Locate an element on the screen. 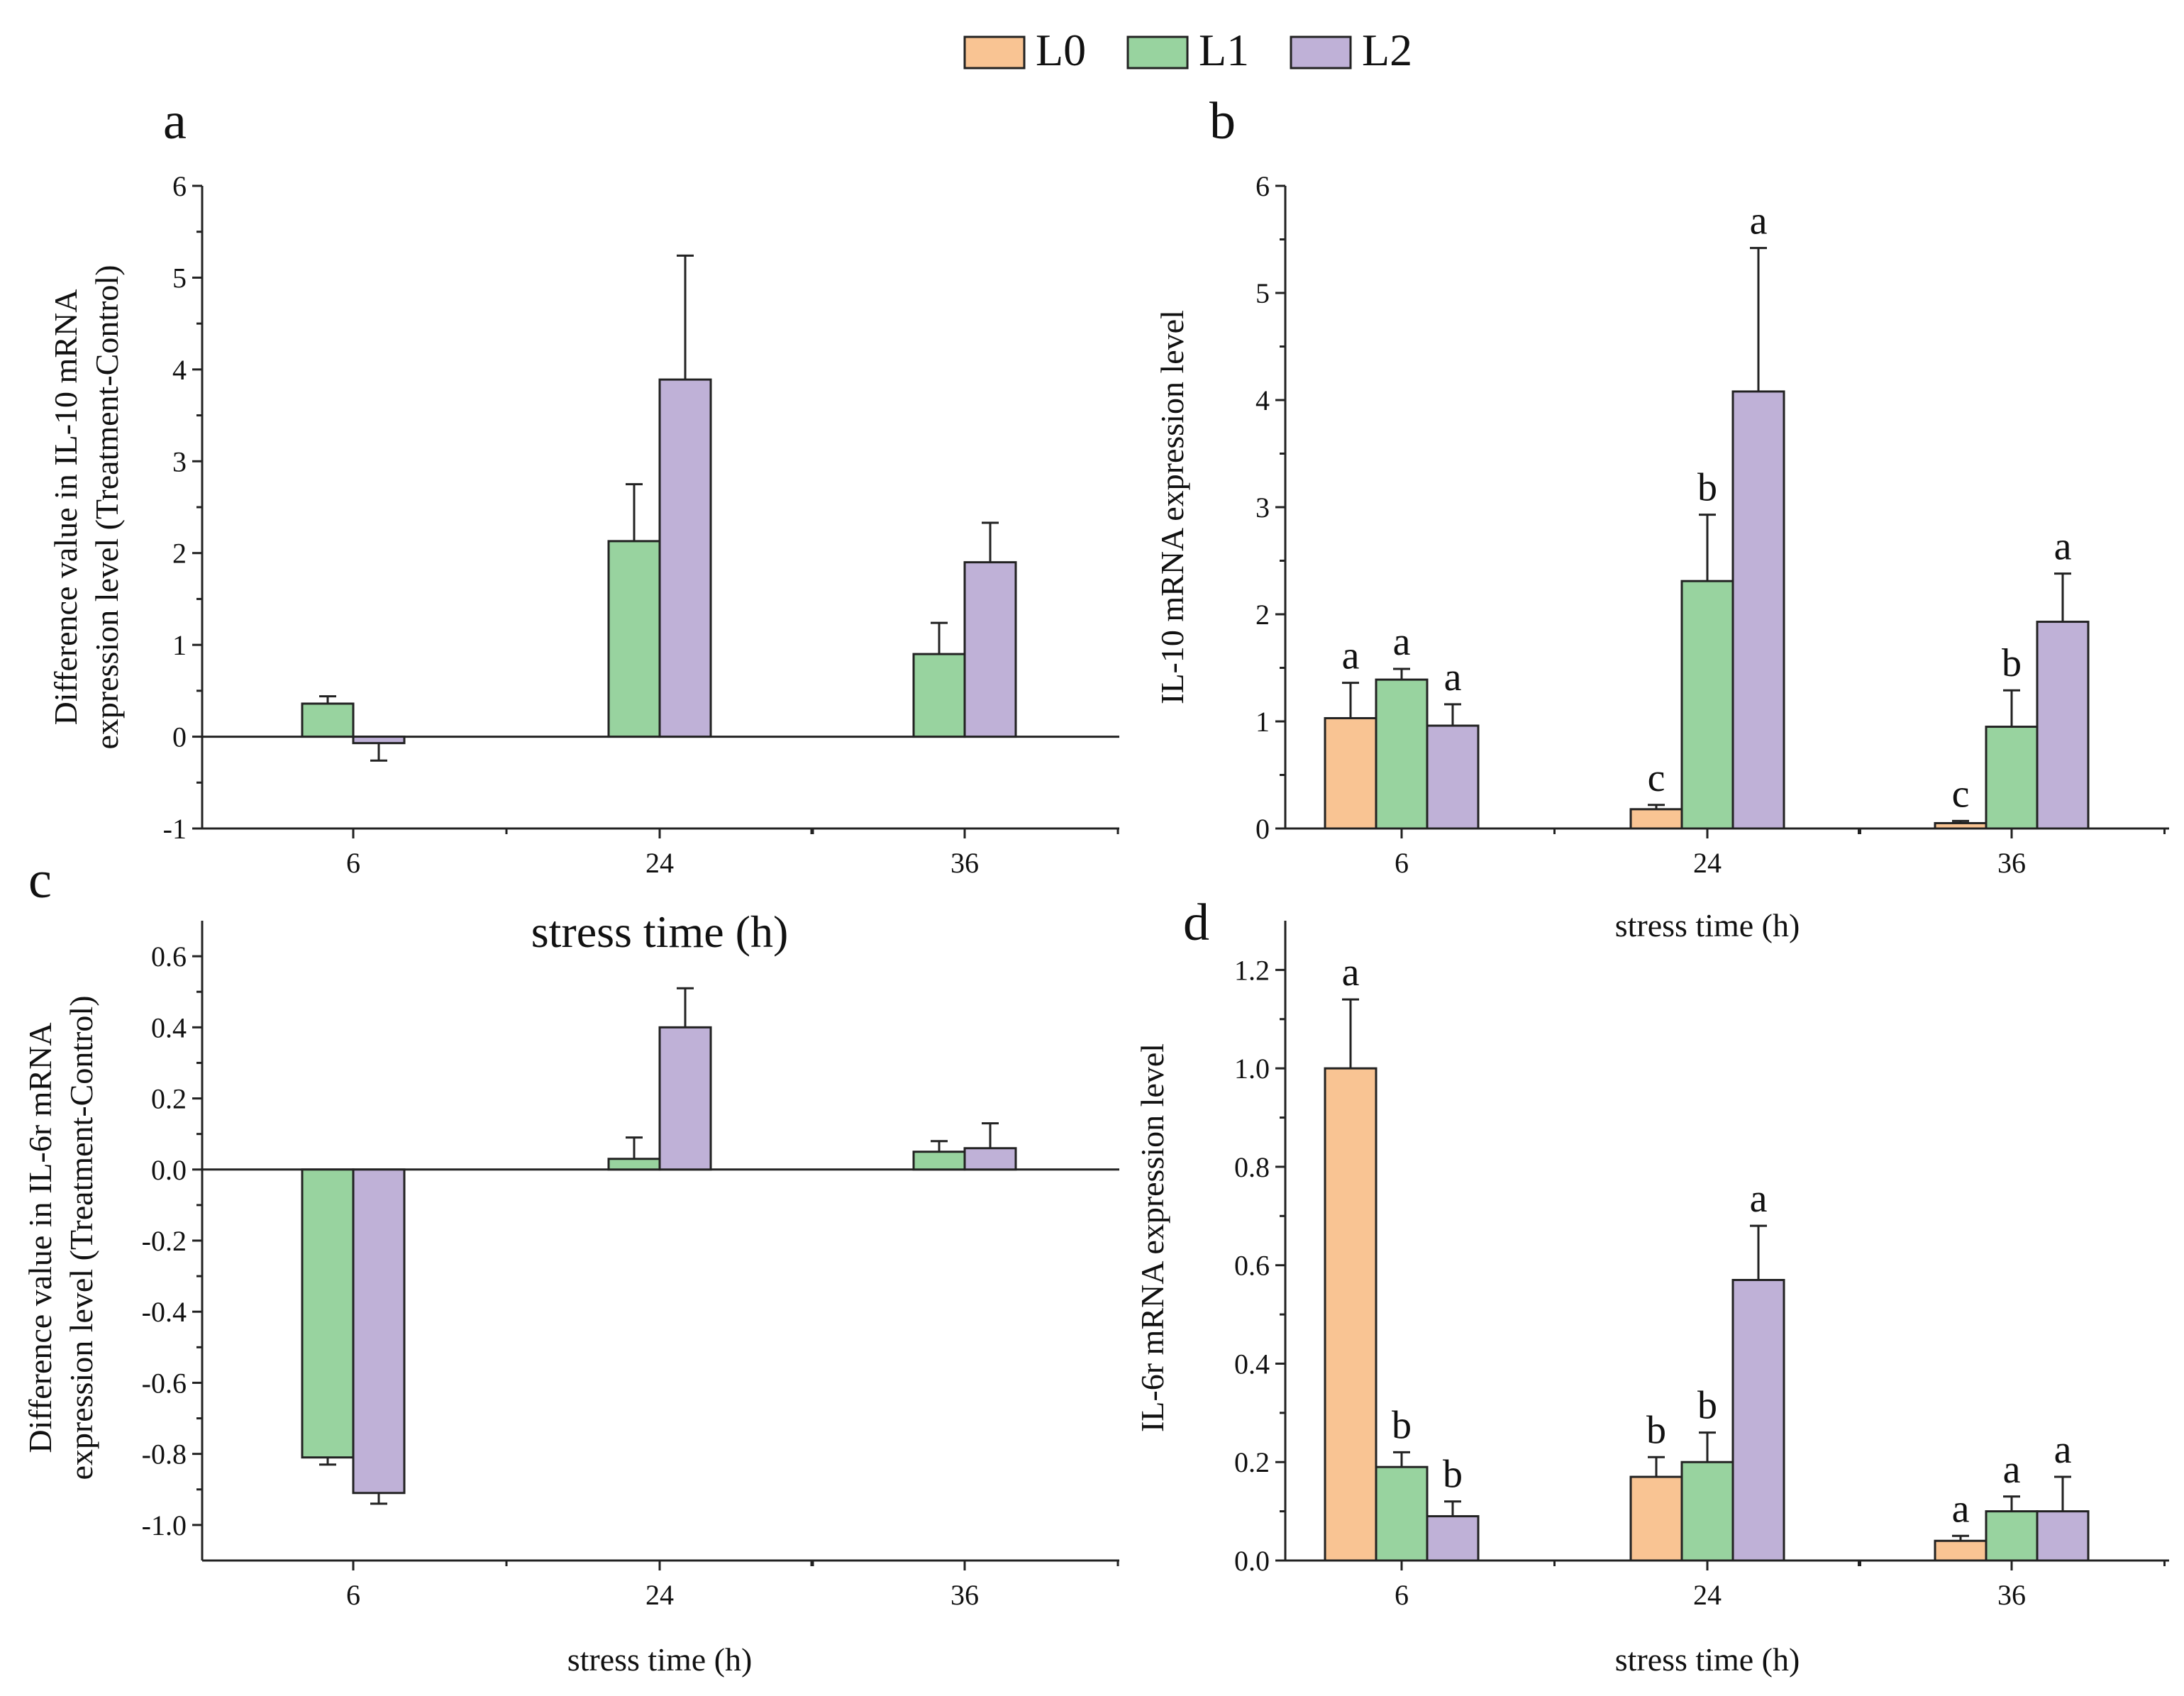 The image size is (2184, 1696). x-tick-label-a: 24 is located at coordinates (660, 863).